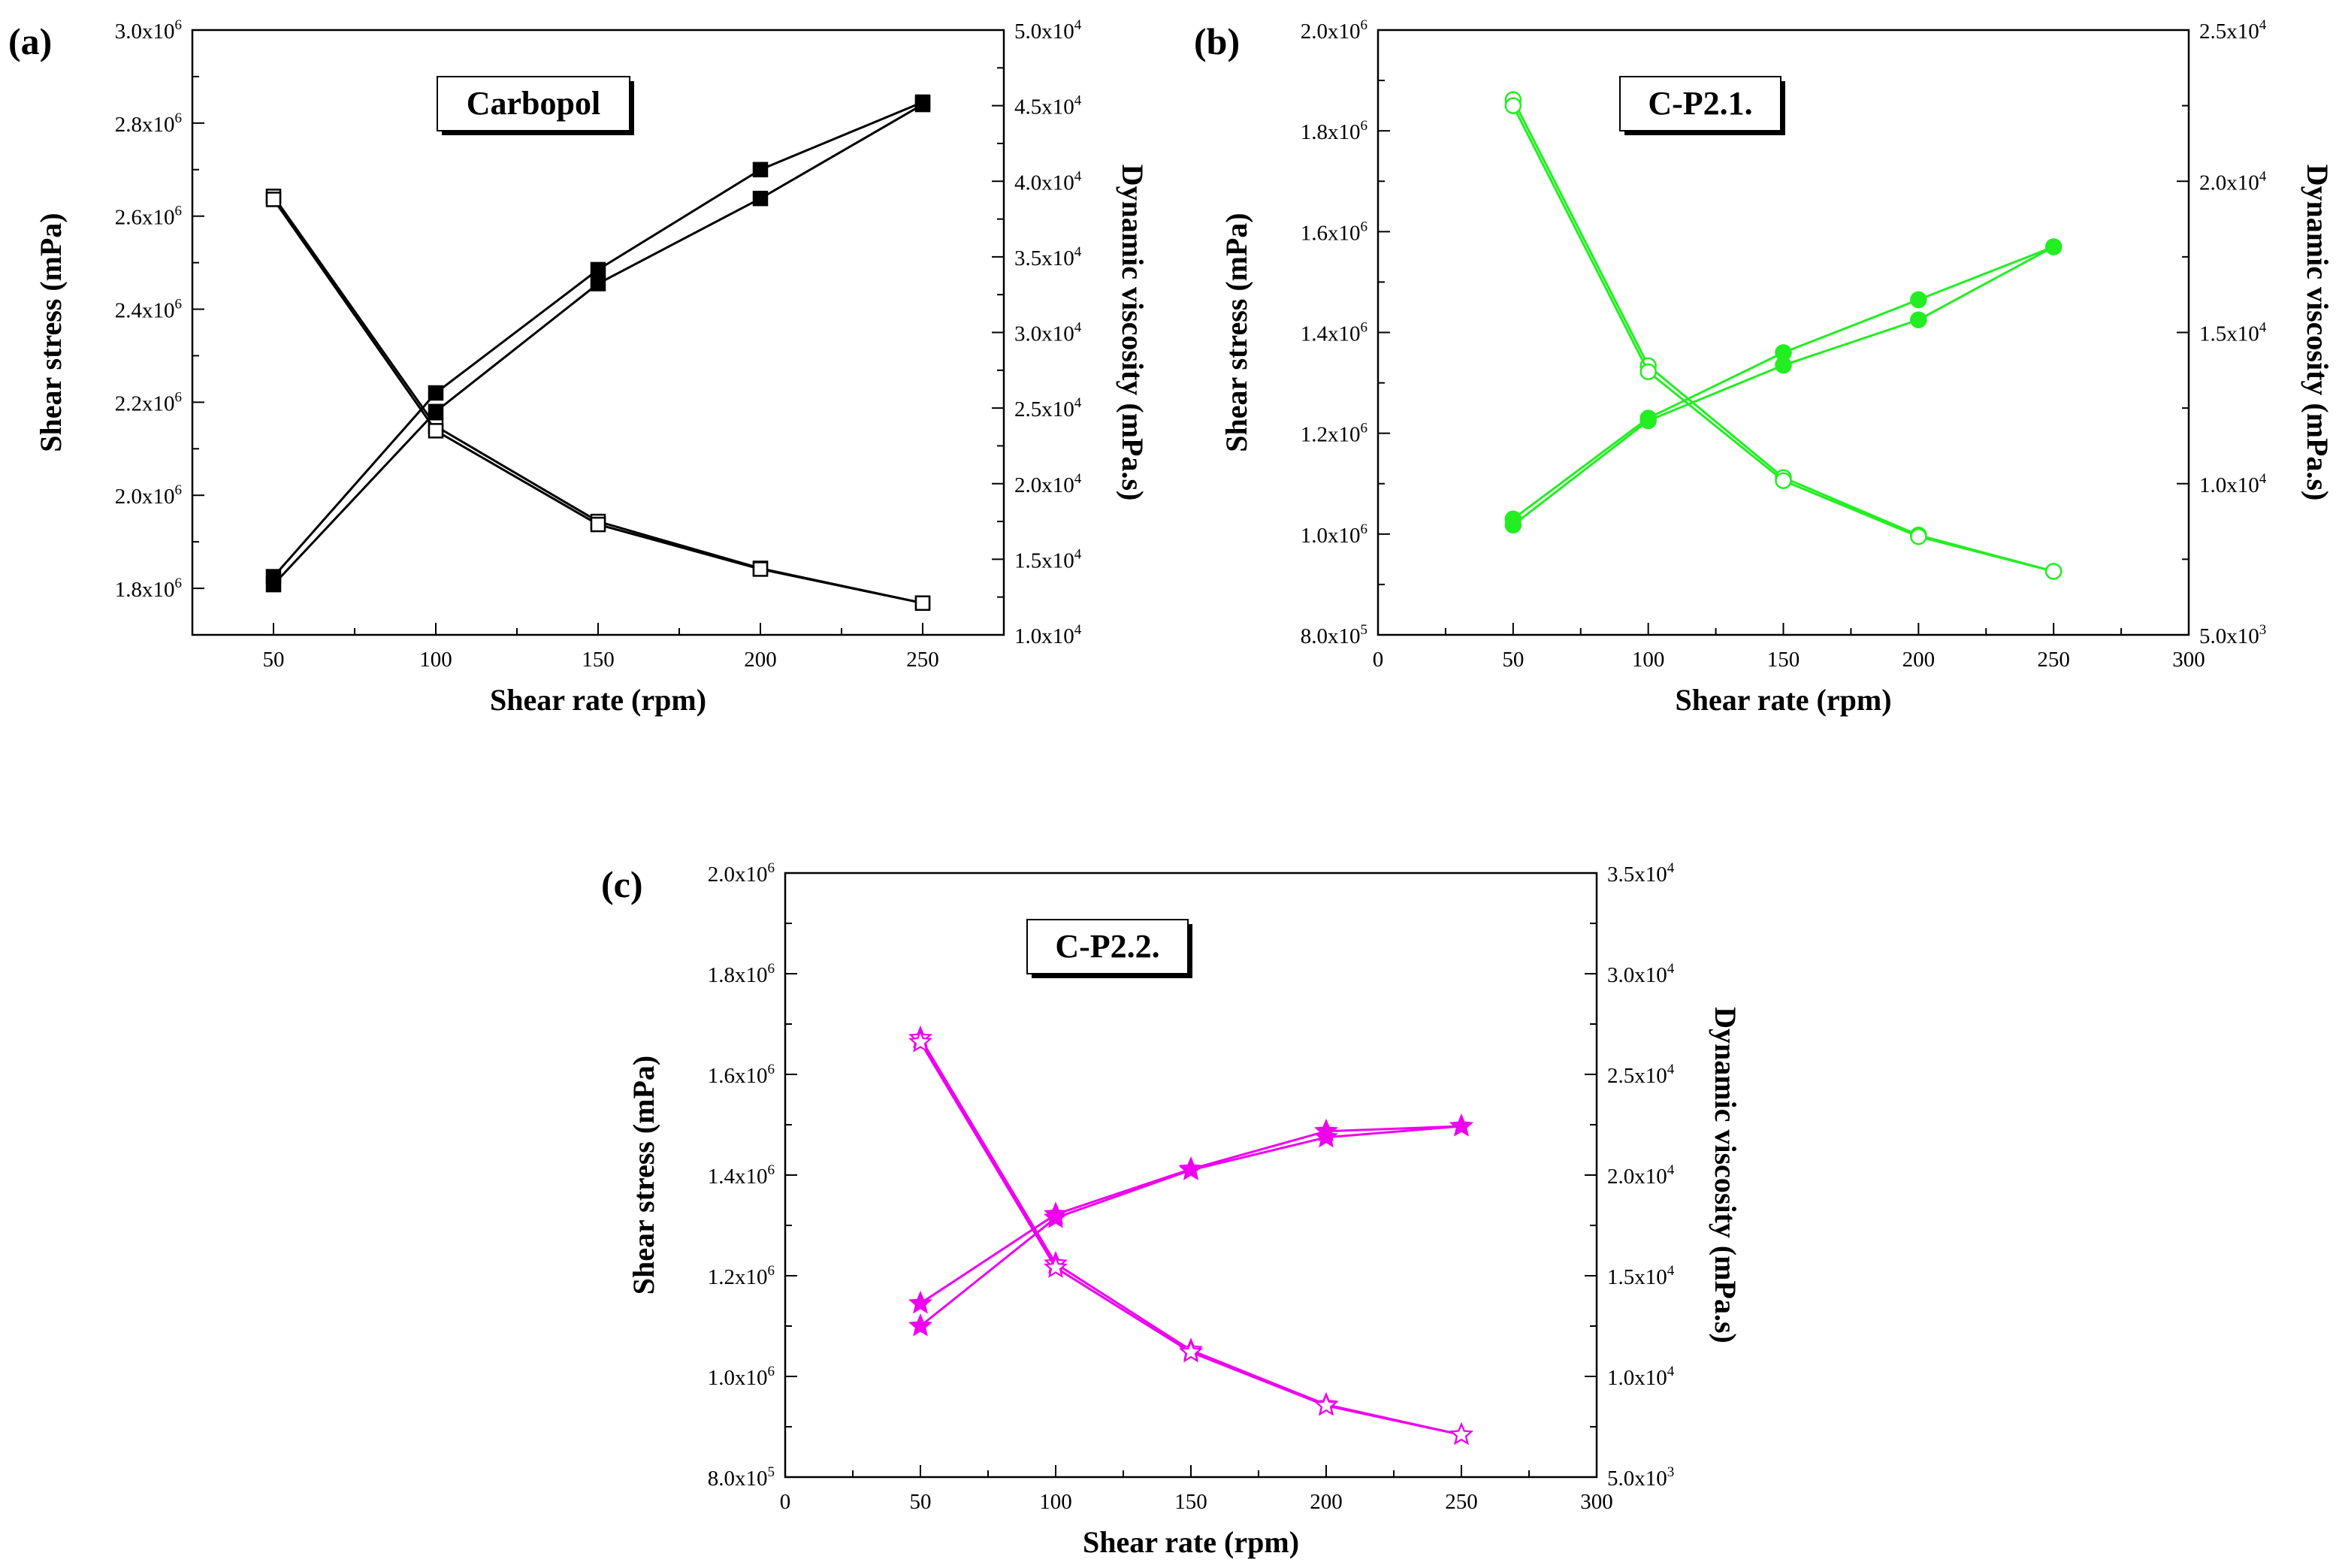 This screenshot has width=2336, height=1568. I want to click on y2-tick-label: 3.5x10⁴, so click(1641, 873).